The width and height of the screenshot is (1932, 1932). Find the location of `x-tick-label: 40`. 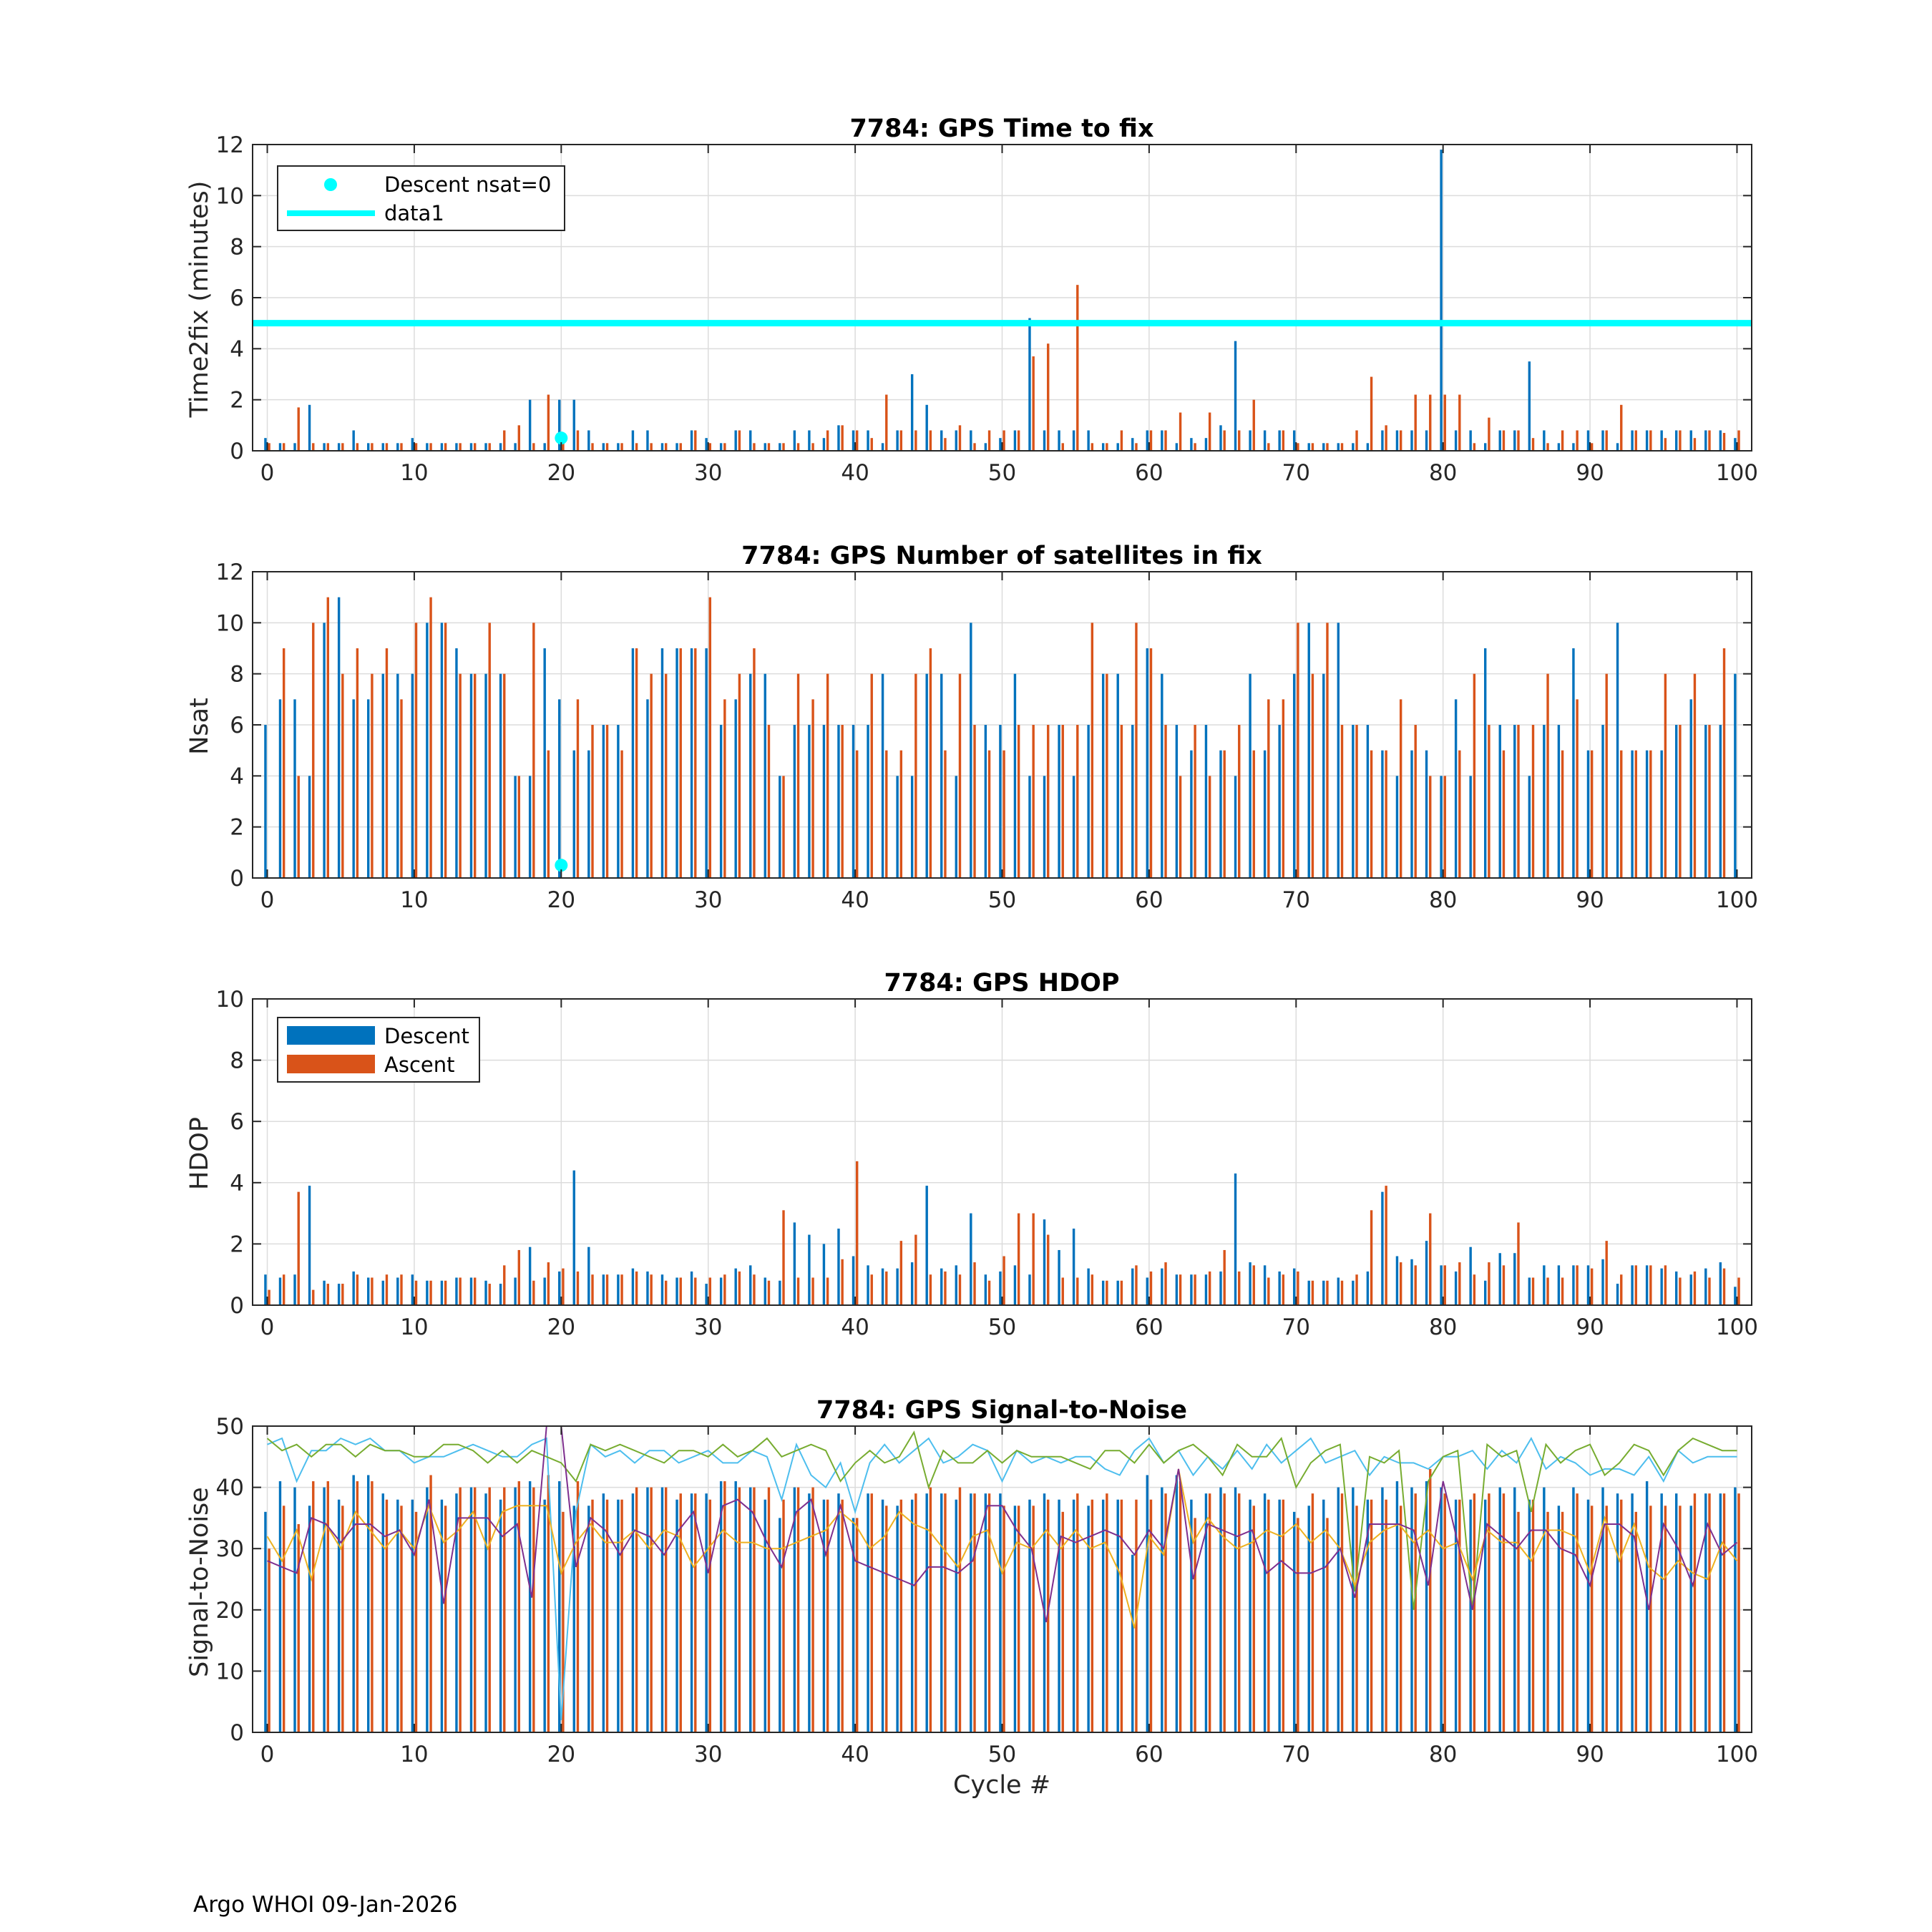

x-tick-label: 40 is located at coordinates (855, 900).